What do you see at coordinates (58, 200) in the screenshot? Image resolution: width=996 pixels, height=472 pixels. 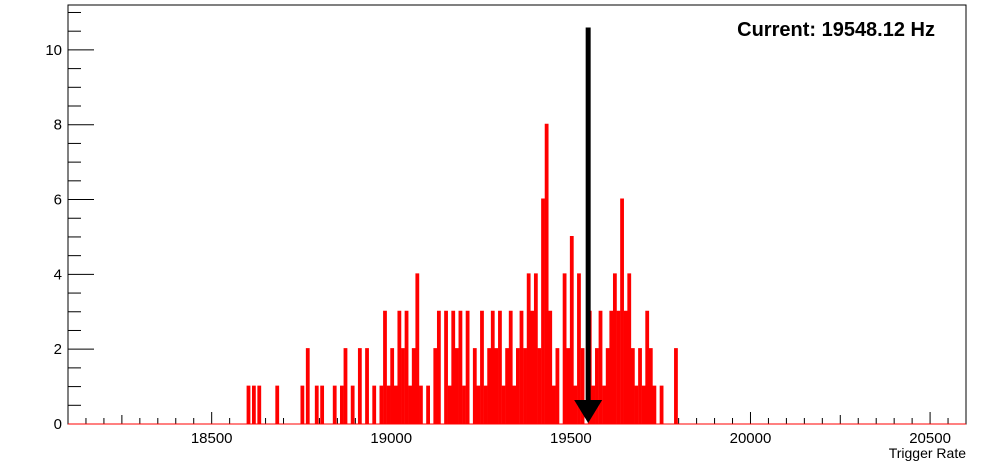 I see `y-tick-label: 6` at bounding box center [58, 200].